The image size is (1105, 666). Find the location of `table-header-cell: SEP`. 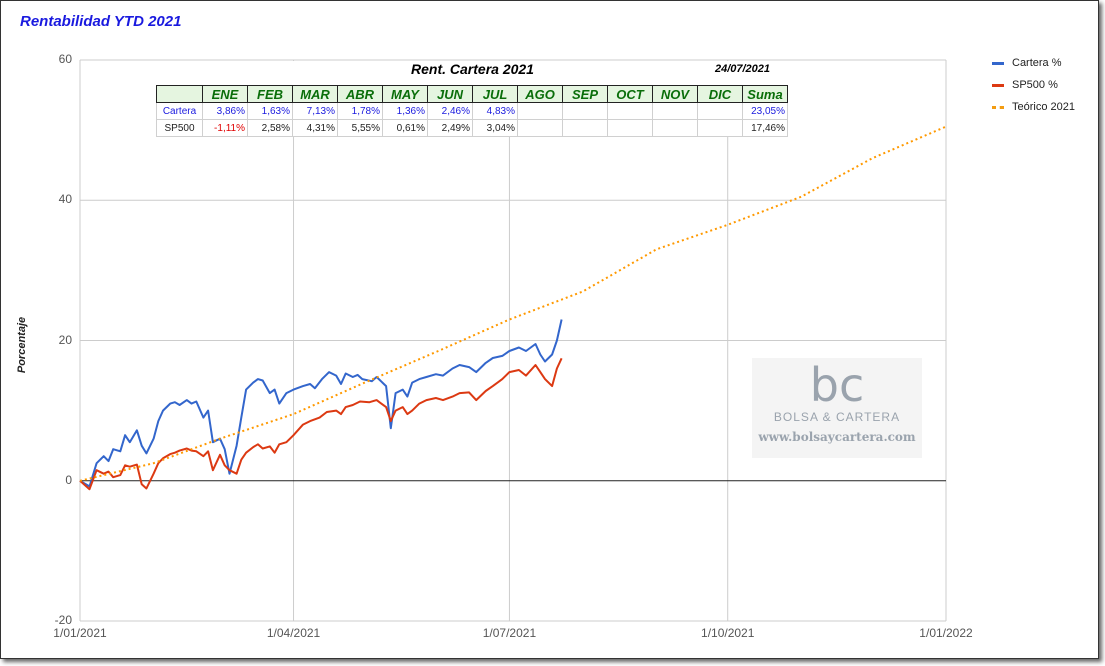

table-header-cell: SEP is located at coordinates (585, 94).